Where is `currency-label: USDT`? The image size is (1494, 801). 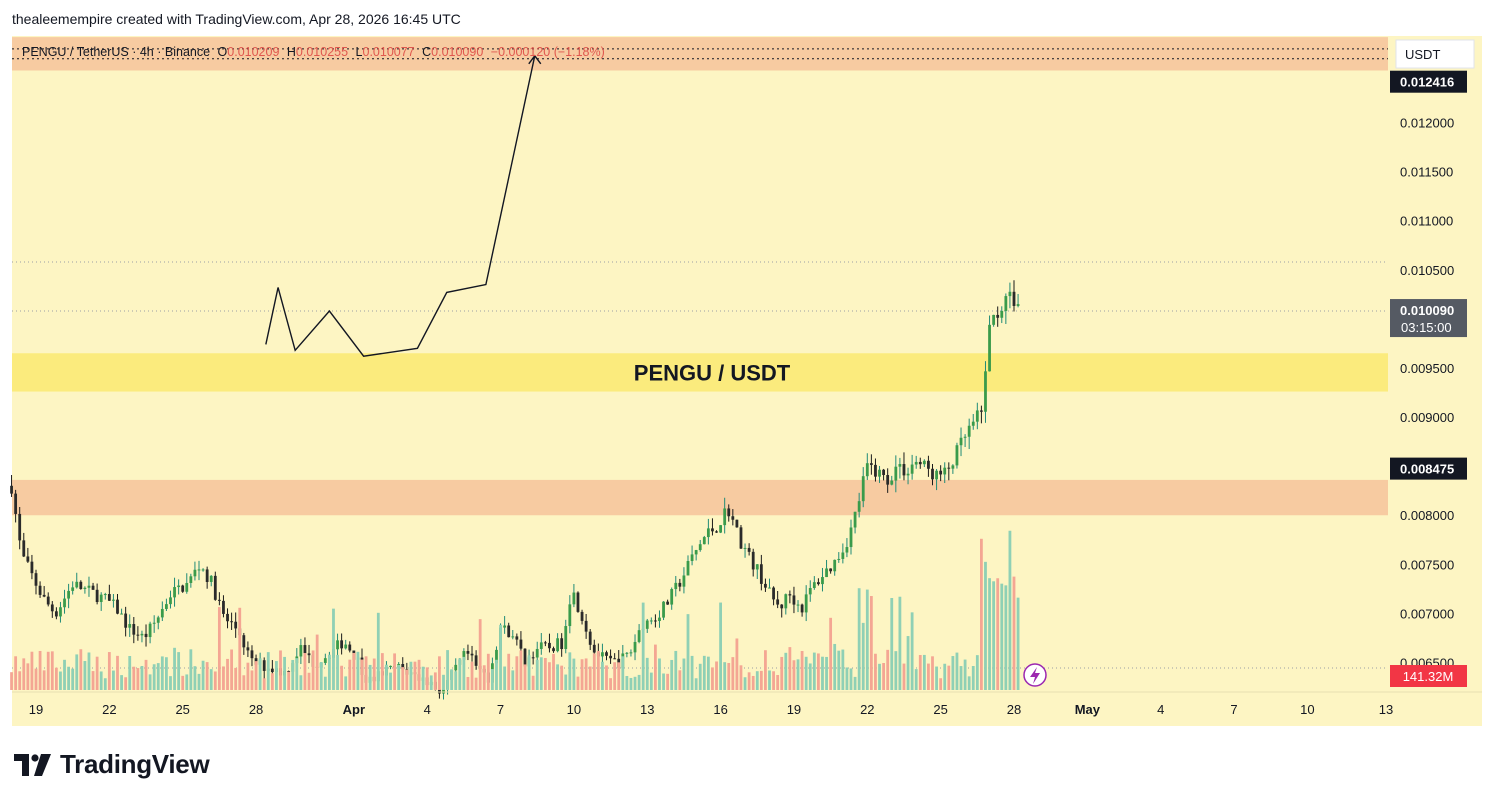 currency-label: USDT is located at coordinates (1422, 54).